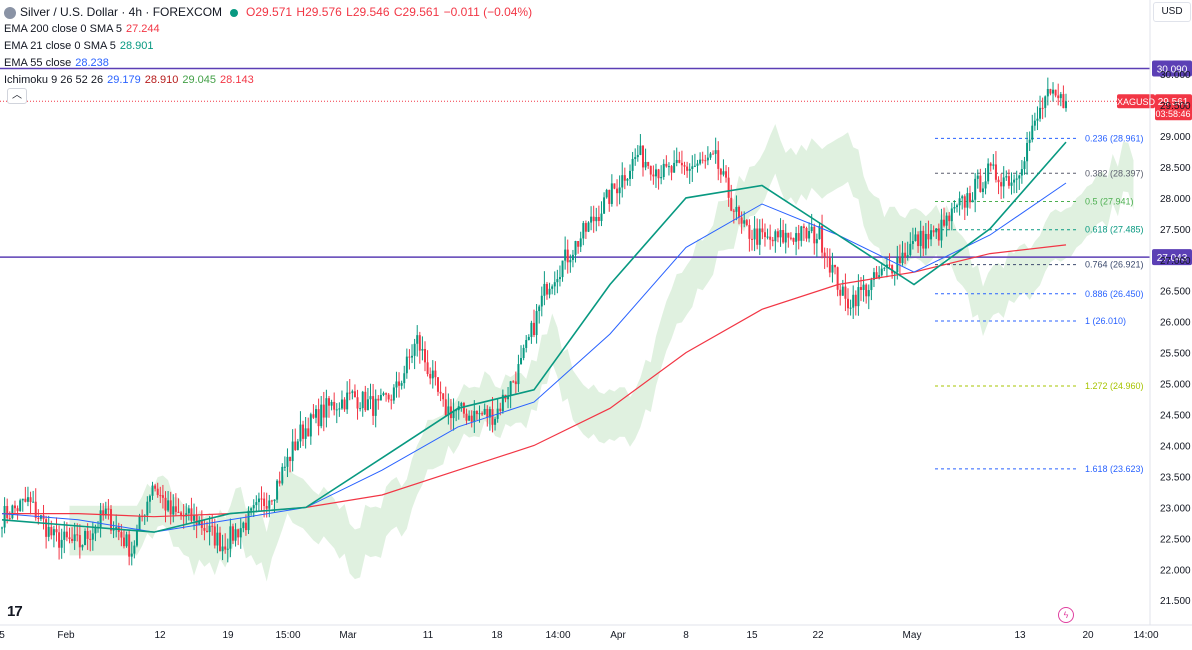 The width and height of the screenshot is (1192, 650). I want to click on price-tick-label: 28.500, so click(1175, 168).